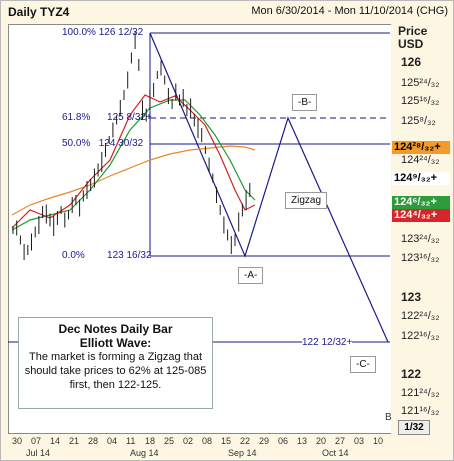  Describe the element at coordinates (264, 441) in the screenshot. I see `x-tick-label: 29` at that location.